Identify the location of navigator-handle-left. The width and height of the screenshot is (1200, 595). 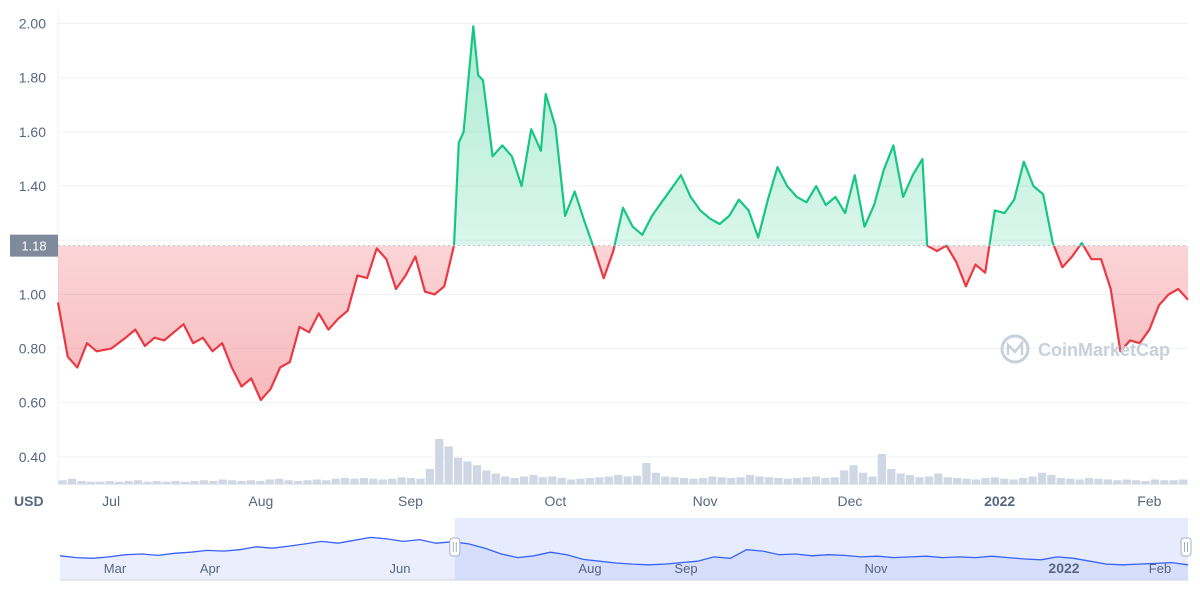
(455, 547).